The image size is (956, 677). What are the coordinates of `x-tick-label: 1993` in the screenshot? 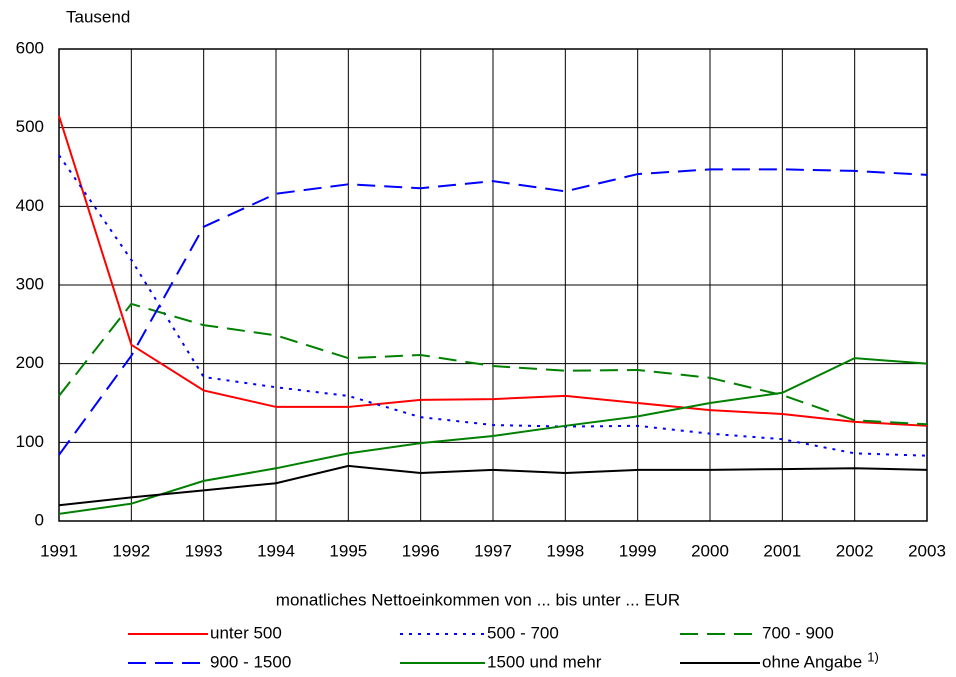 It's located at (204, 550).